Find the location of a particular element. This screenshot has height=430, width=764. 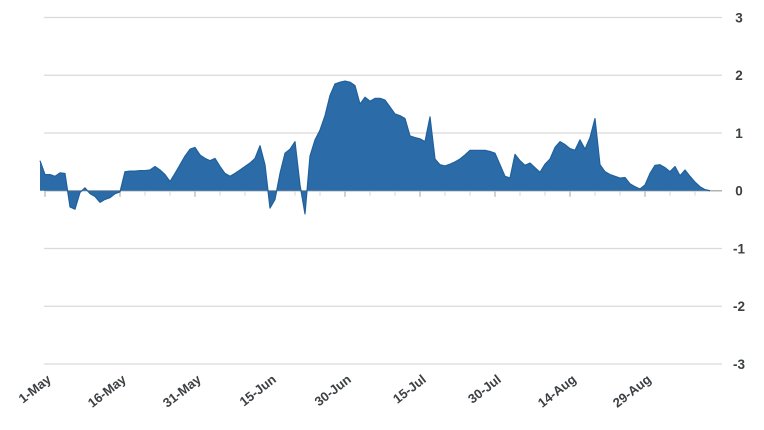

y-tick-label: 3 is located at coordinates (739, 17).